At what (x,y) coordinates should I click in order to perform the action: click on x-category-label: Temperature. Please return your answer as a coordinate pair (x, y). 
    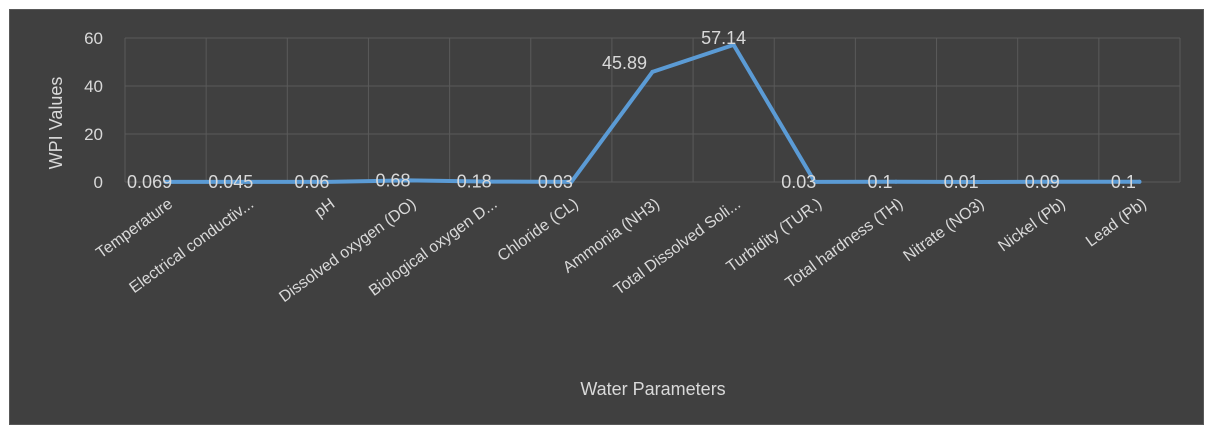
    Looking at the image, I should click on (134, 228).